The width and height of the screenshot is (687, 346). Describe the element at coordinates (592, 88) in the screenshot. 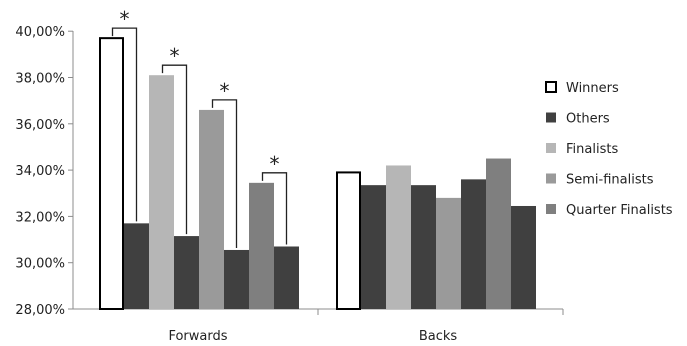

I see `legend-label: Winners` at that location.